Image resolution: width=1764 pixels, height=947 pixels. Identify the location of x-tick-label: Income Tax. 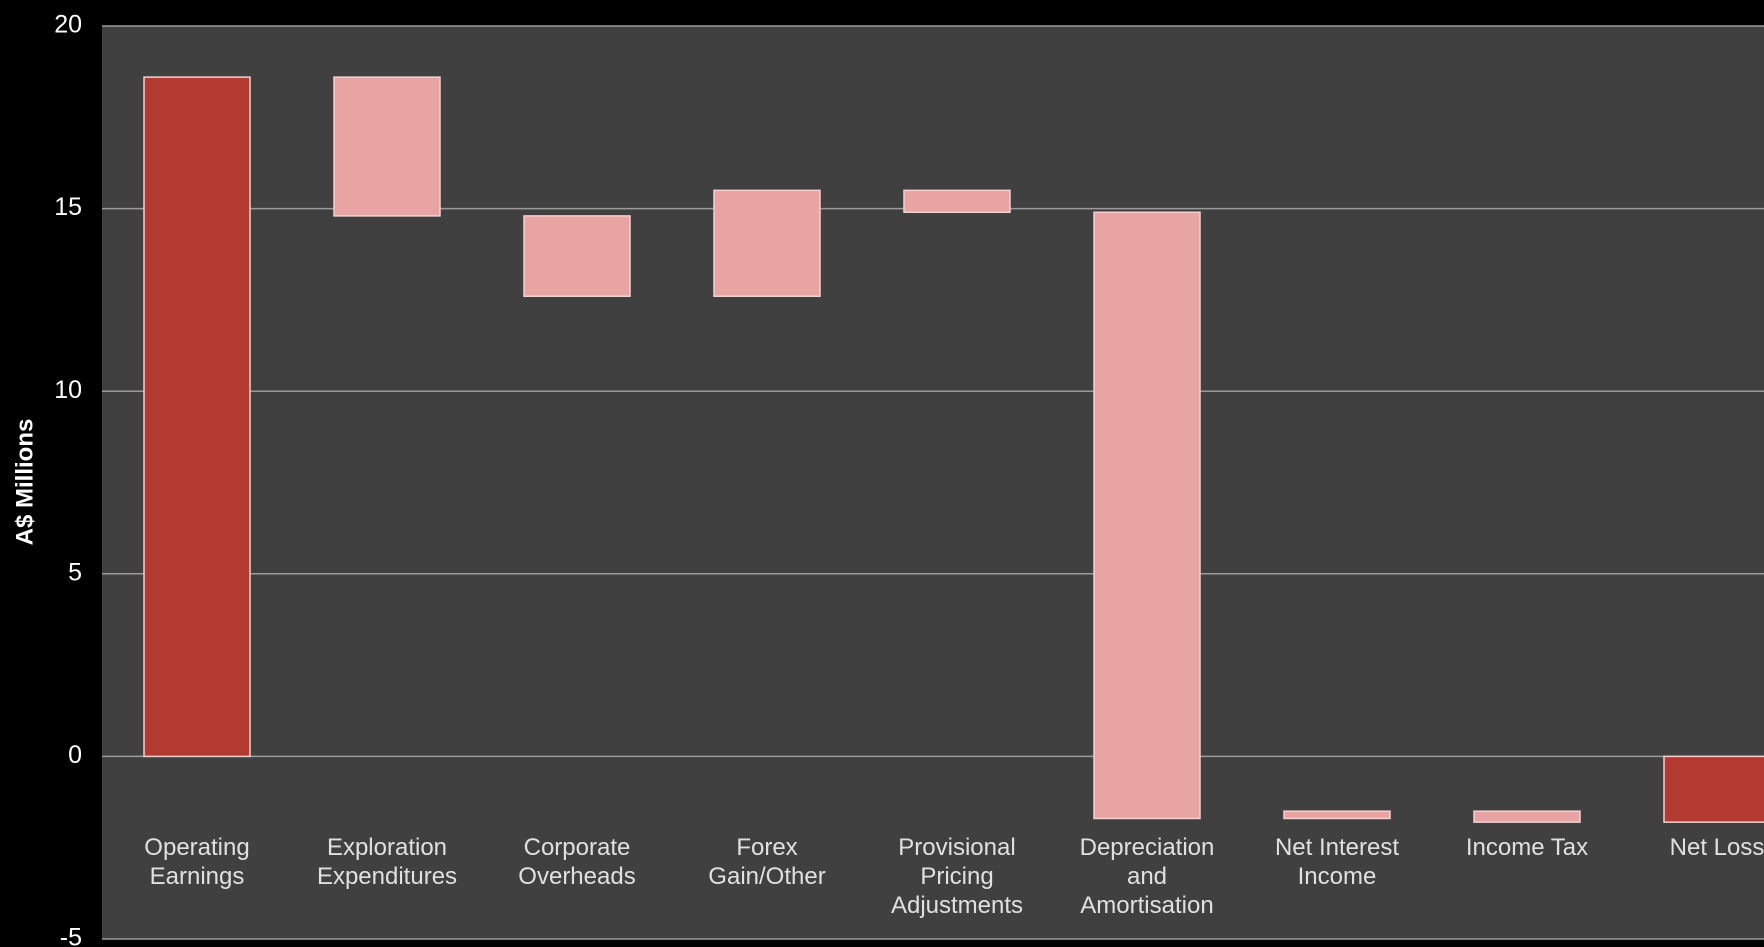
(1527, 847).